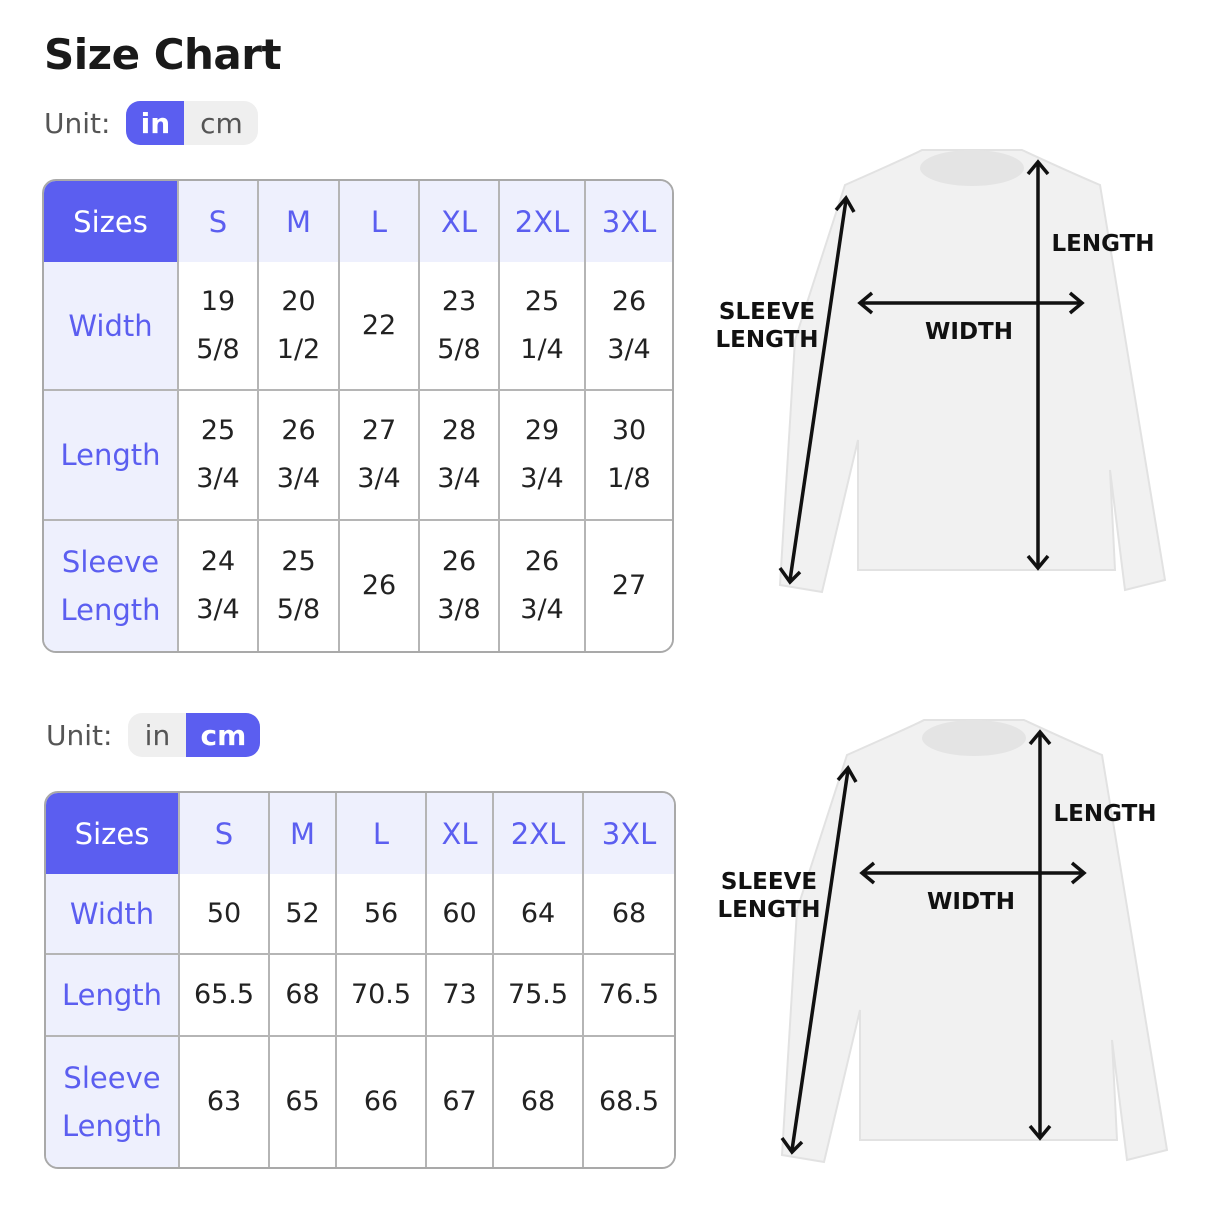 This screenshot has height=1214, width=1213. I want to click on table-cell: 27 3/4, so click(380, 456).